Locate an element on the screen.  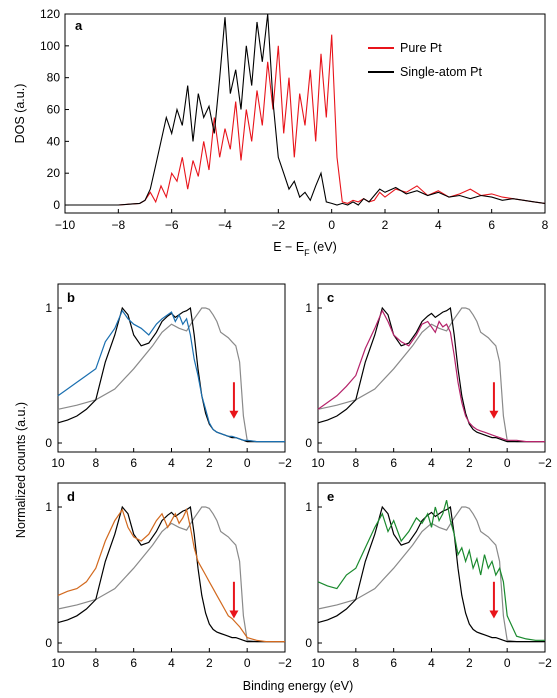
panel-a-x-tick-label: −10 is located at coordinates (65, 225).